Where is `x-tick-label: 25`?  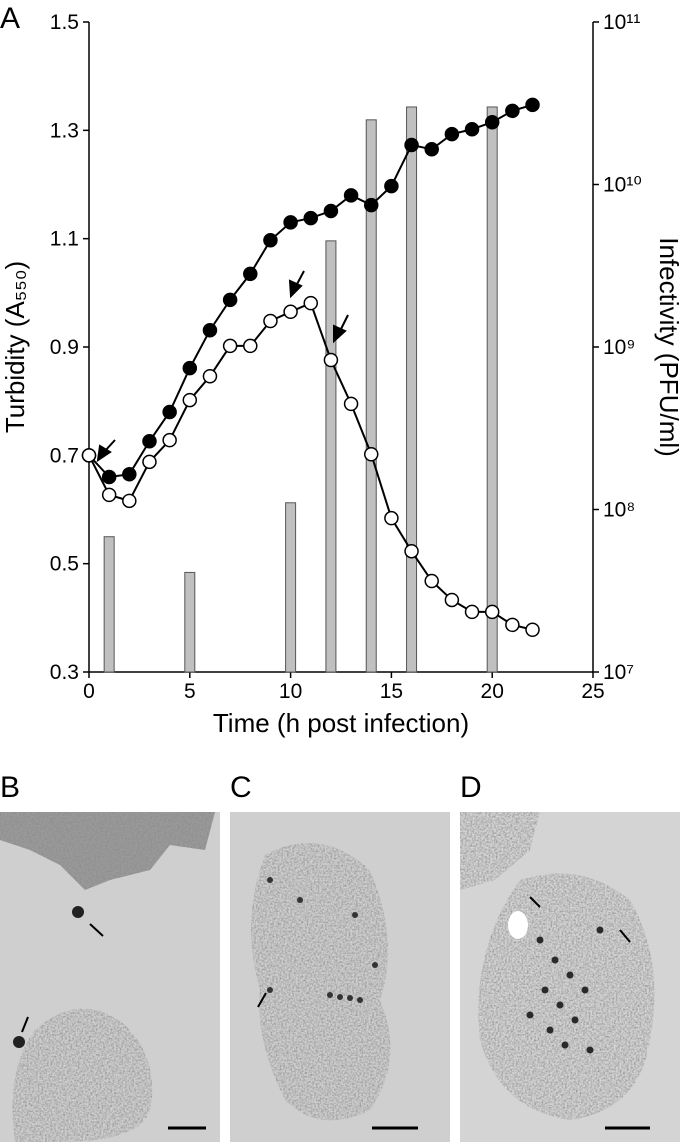 x-tick-label: 25 is located at coordinates (592, 691).